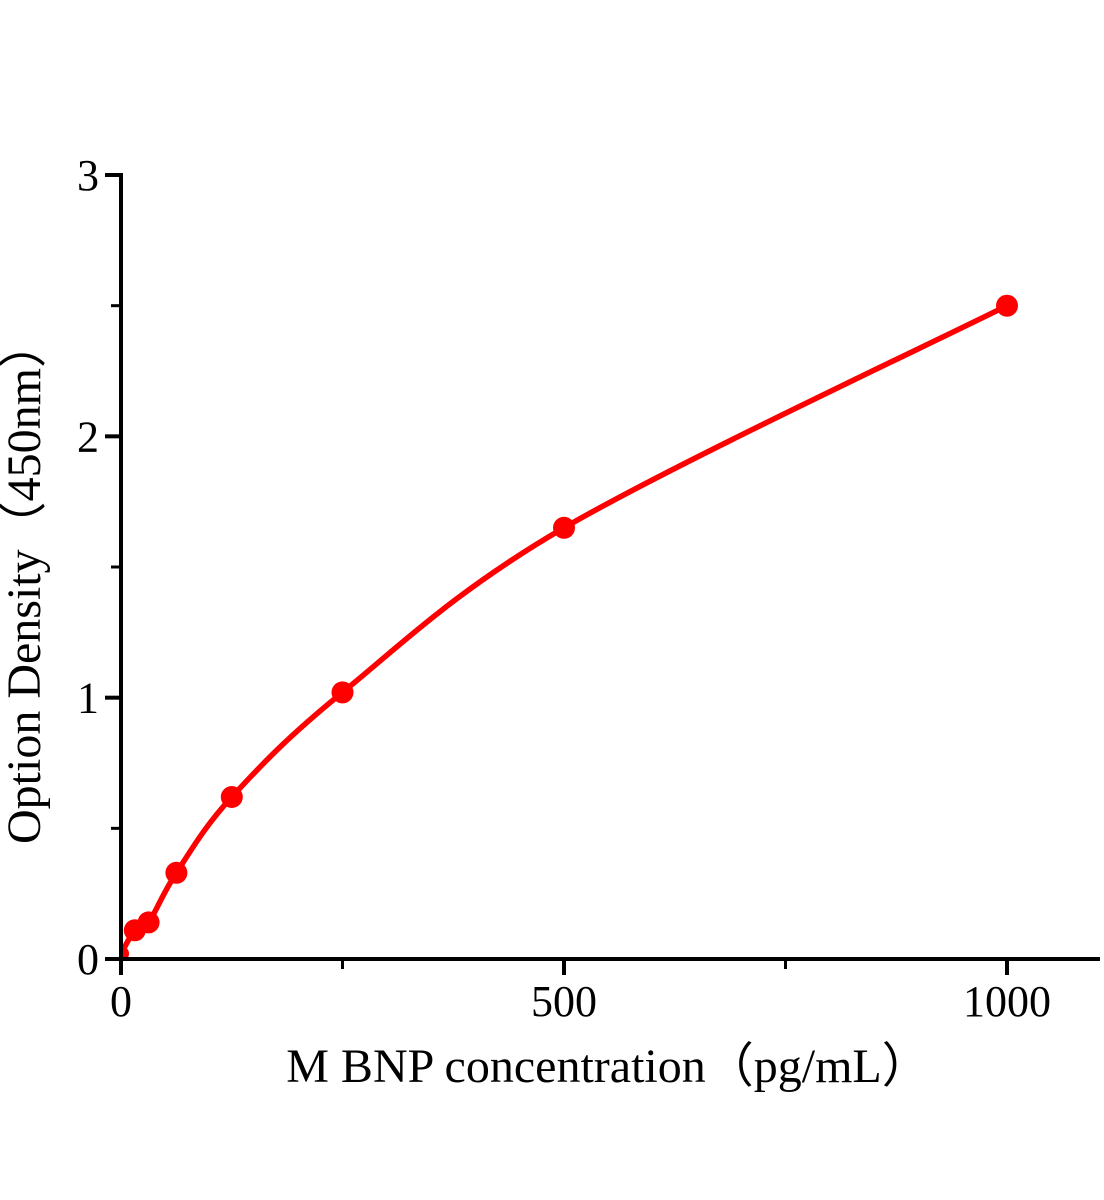 The height and width of the screenshot is (1200, 1104). What do you see at coordinates (564, 1001) in the screenshot?
I see `x-tick-label-500: 500` at bounding box center [564, 1001].